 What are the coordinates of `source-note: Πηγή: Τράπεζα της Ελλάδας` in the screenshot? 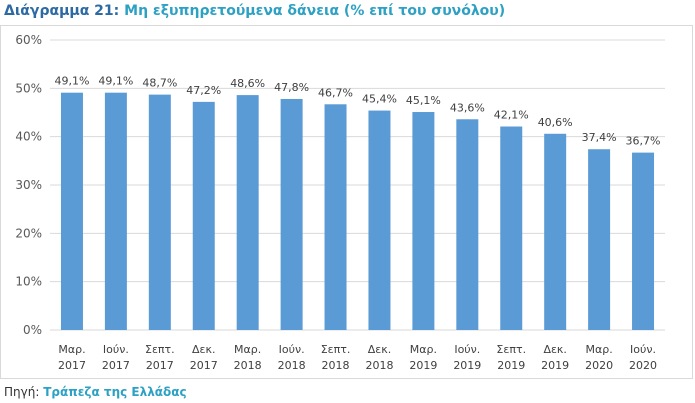 It's located at (95, 392).